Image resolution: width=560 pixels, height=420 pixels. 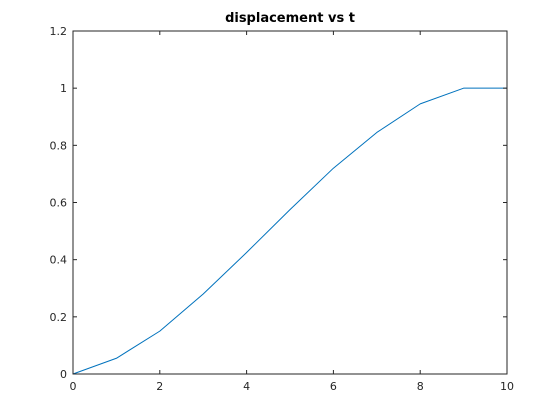 I want to click on y-tick-label: 0.6, so click(x=59, y=203).